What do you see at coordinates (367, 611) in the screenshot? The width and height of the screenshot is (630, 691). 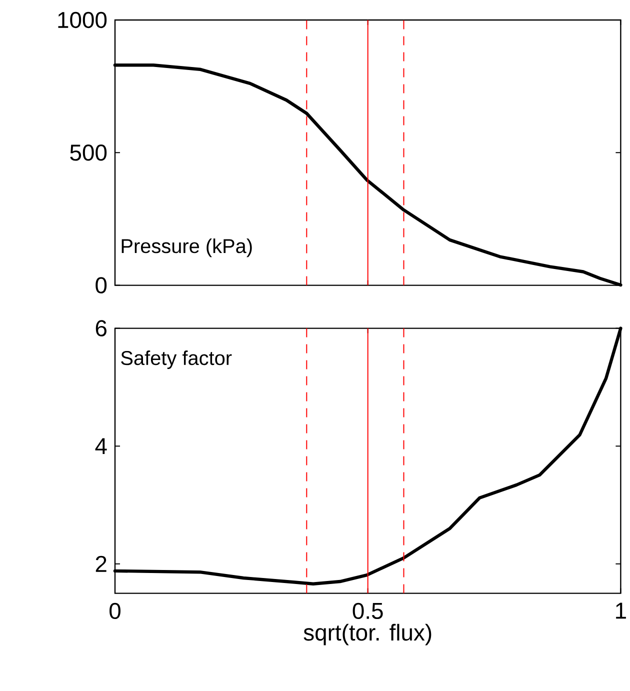 I see `x-tick-label: 0.5` at bounding box center [367, 611].